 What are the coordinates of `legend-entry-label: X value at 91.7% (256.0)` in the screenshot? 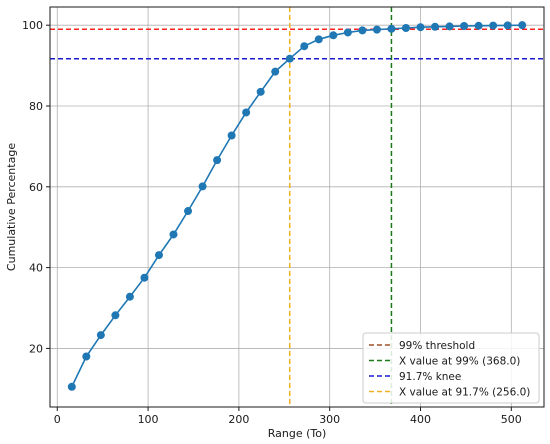 It's located at (464, 393).